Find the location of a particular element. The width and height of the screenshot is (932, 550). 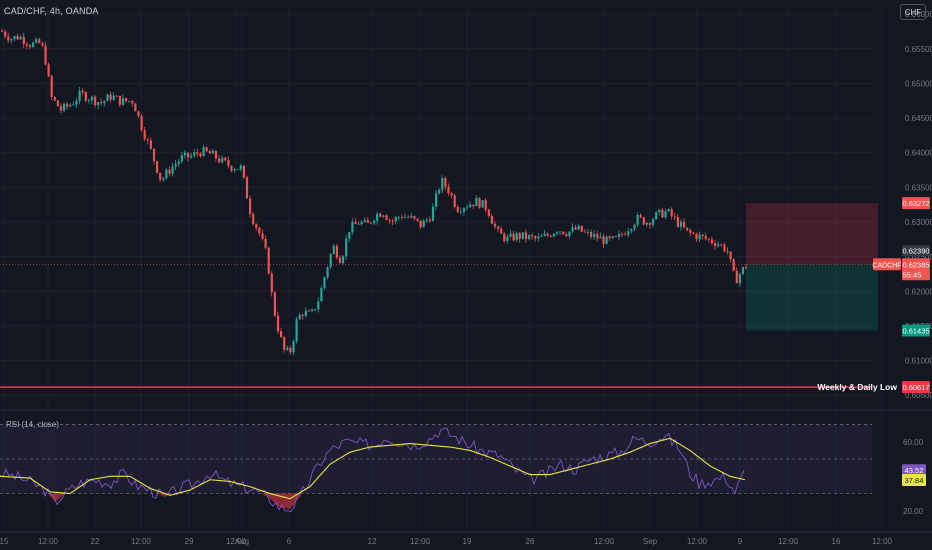

target-price-label-bg is located at coordinates (916, 330).